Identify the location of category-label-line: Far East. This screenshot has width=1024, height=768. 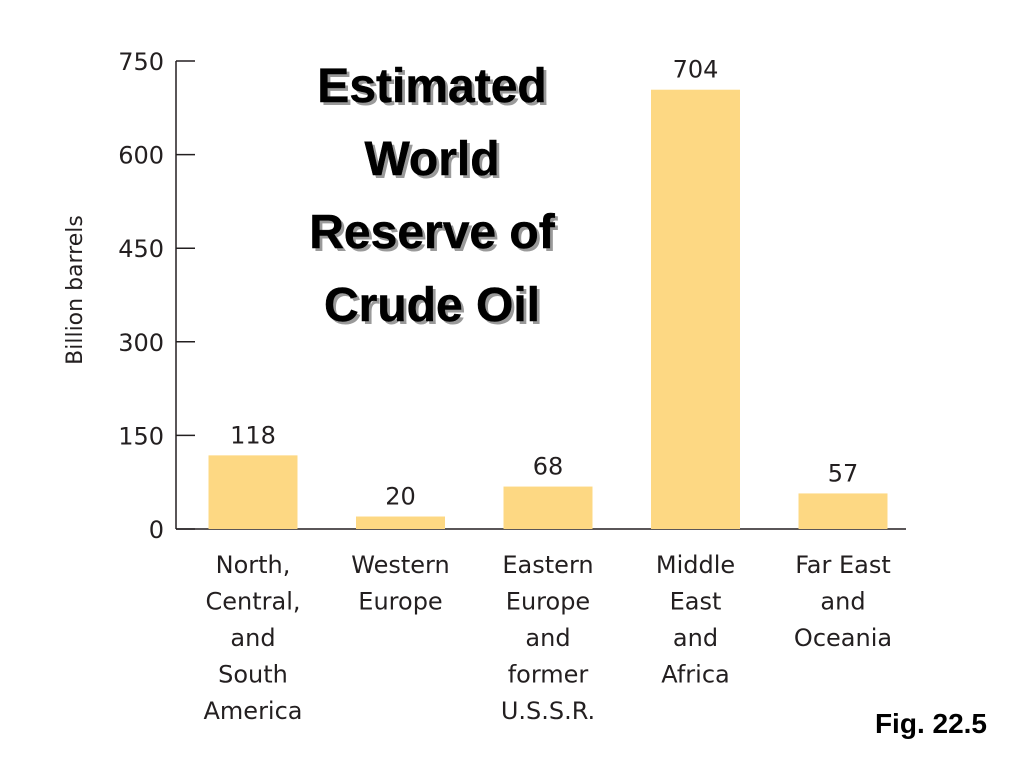
(843, 565).